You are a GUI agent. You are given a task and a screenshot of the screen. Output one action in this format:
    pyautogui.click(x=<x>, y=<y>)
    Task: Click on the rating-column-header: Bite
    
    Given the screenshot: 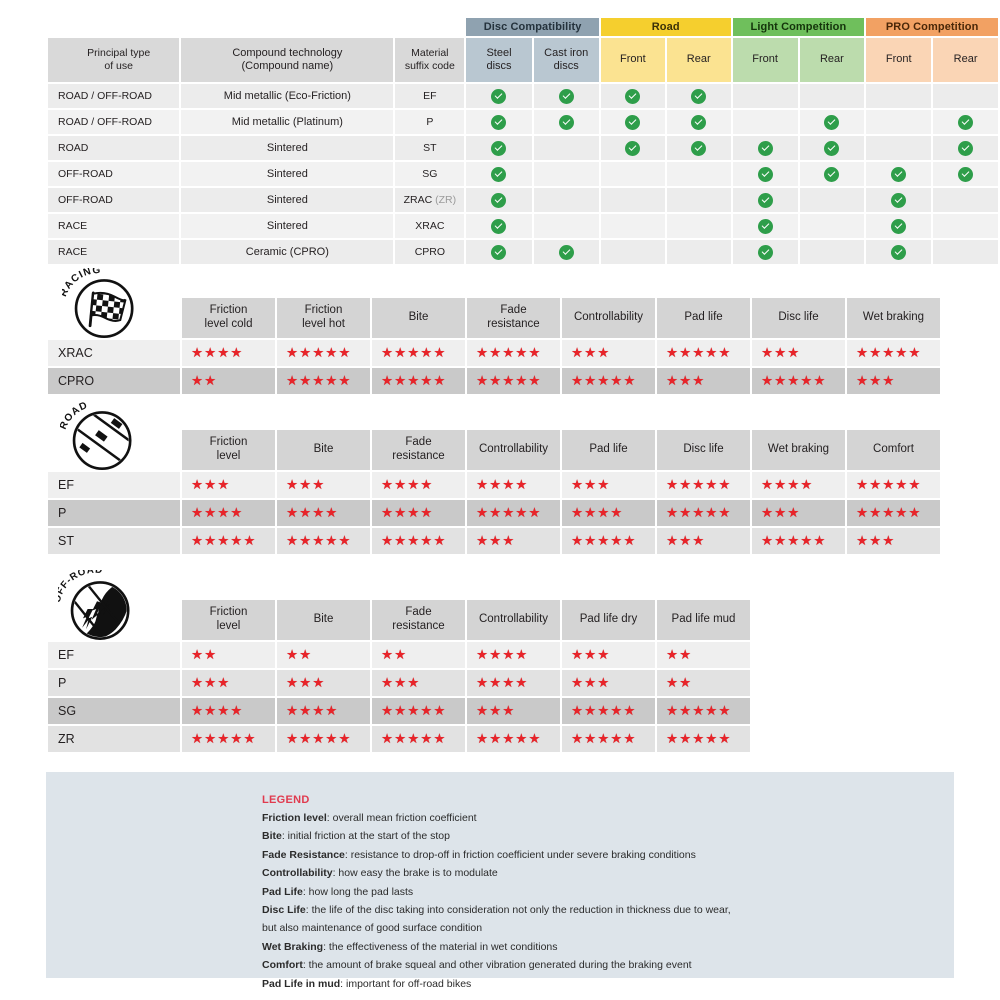 What is the action you would take?
    pyautogui.click(x=323, y=450)
    